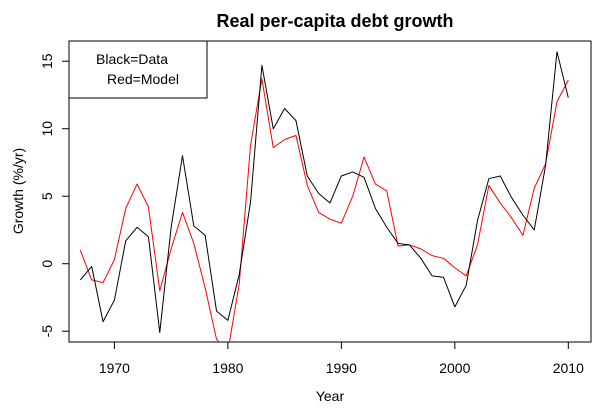 This screenshot has width=607, height=408. What do you see at coordinates (47, 264) in the screenshot?
I see `y-tick-label: 0` at bounding box center [47, 264].